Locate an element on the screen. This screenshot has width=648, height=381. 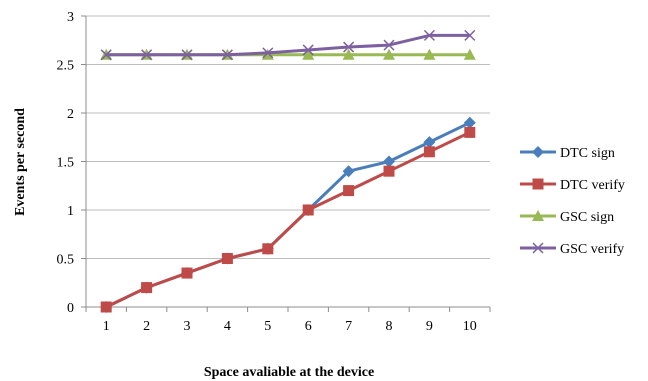
legend-item-dtc-verify: DTC verify is located at coordinates (572, 185).